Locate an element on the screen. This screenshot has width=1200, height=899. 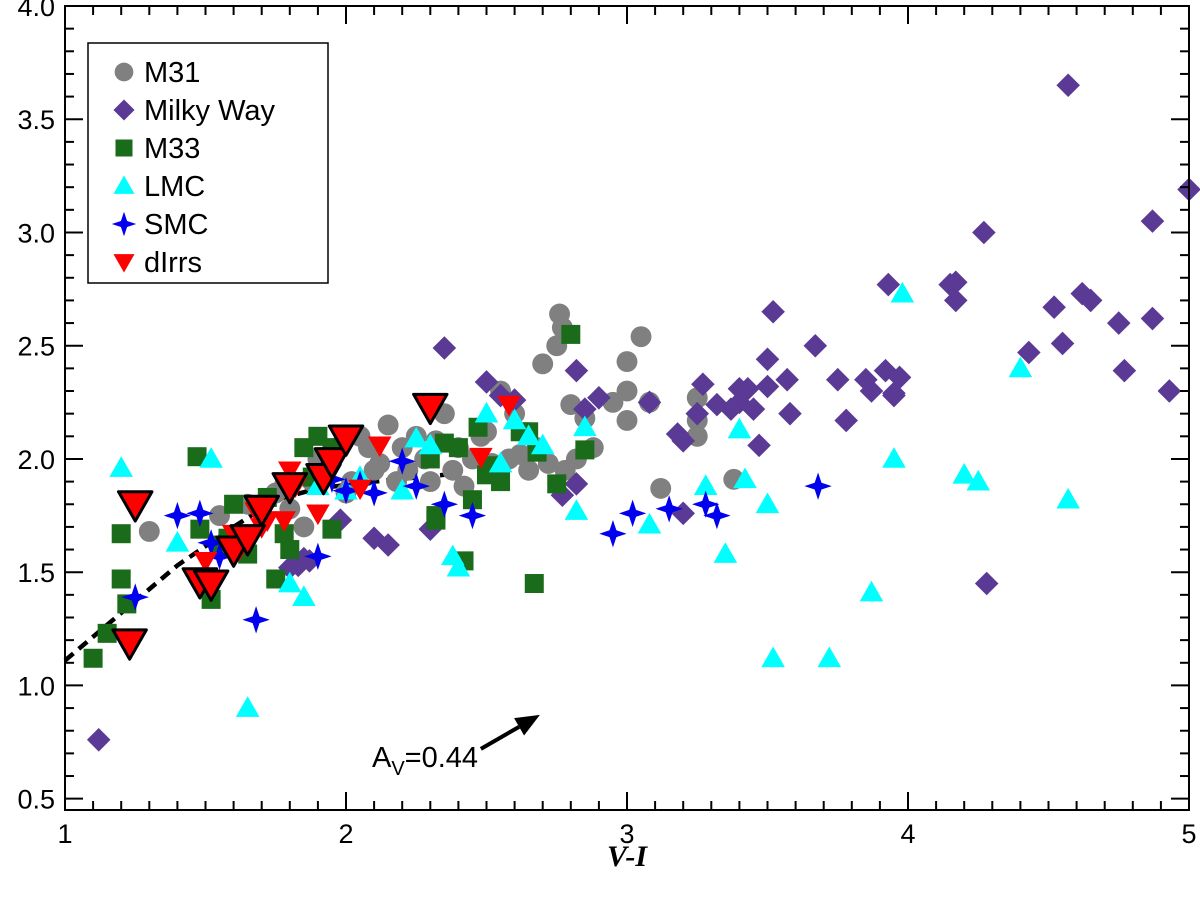
y-tick-label: 1.0 is located at coordinates (36, 686).